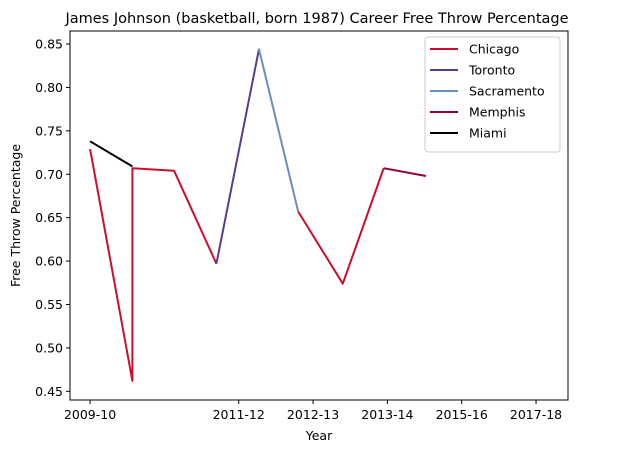 Image resolution: width=619 pixels, height=453 pixels. What do you see at coordinates (49, 391) in the screenshot?
I see `y-tick-label: 0.45` at bounding box center [49, 391].